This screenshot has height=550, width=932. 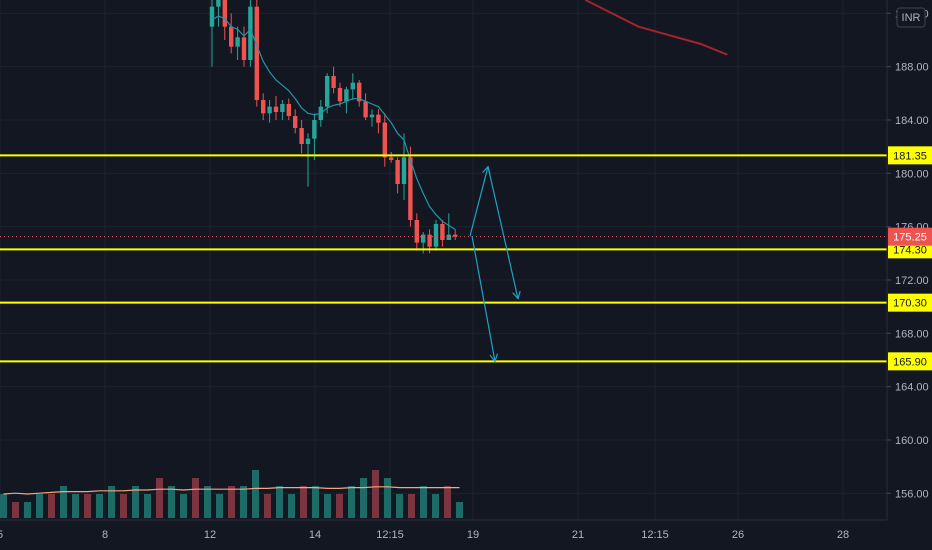 What do you see at coordinates (912, 174) in the screenshot?
I see `y-tick-label: 180.00` at bounding box center [912, 174].